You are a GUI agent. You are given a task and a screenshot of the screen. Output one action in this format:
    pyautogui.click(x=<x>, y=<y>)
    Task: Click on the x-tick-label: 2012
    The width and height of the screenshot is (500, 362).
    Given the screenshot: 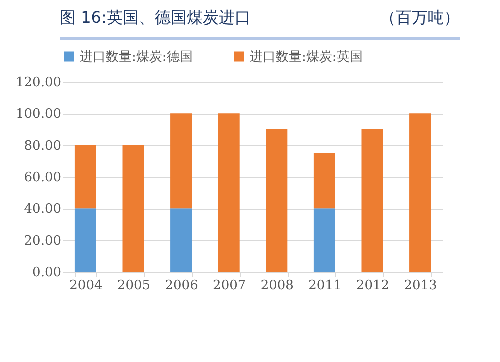 What is the action you would take?
    pyautogui.click(x=373, y=286)
    